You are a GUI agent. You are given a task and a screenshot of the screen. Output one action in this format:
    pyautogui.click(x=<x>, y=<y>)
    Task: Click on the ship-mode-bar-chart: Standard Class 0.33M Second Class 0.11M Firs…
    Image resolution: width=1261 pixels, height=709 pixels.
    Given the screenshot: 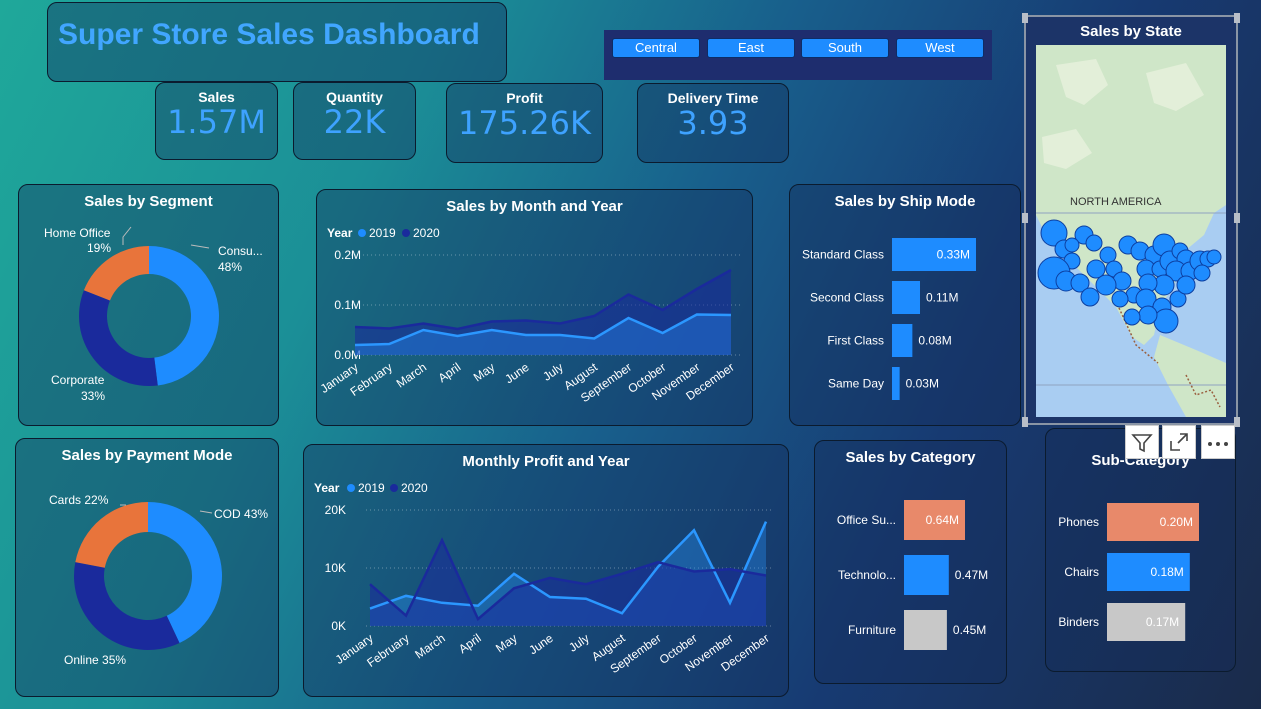 What is the action you would take?
    pyautogui.click(x=889, y=319)
    